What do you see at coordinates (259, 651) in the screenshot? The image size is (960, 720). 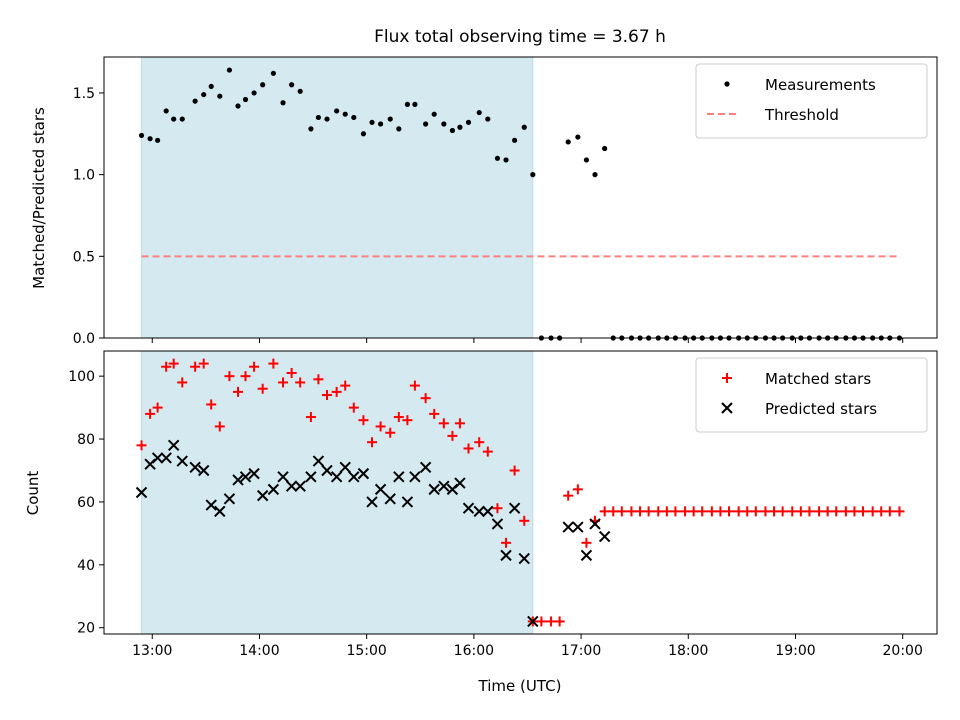 I see `x-tick-label: 14:00` at bounding box center [259, 651].